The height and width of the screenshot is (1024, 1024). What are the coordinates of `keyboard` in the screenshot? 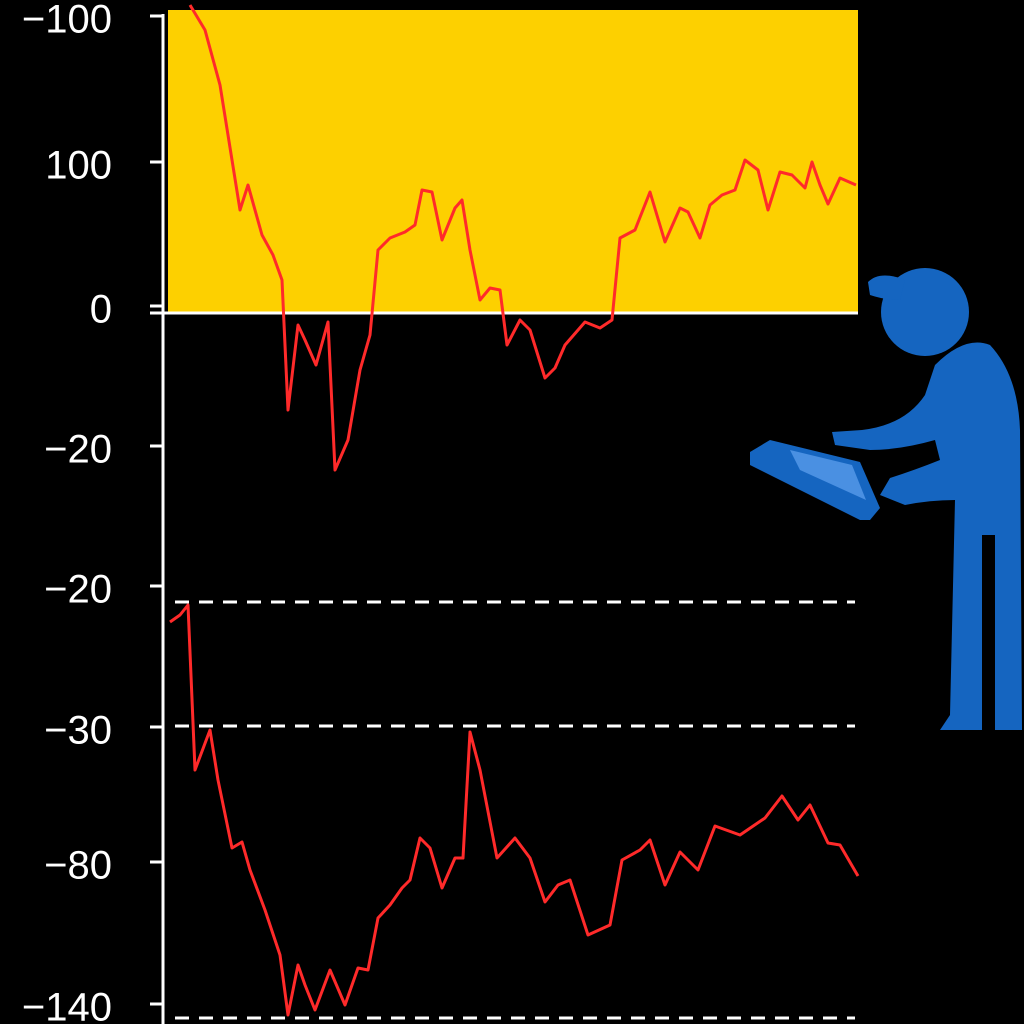 It's located at (815, 480).